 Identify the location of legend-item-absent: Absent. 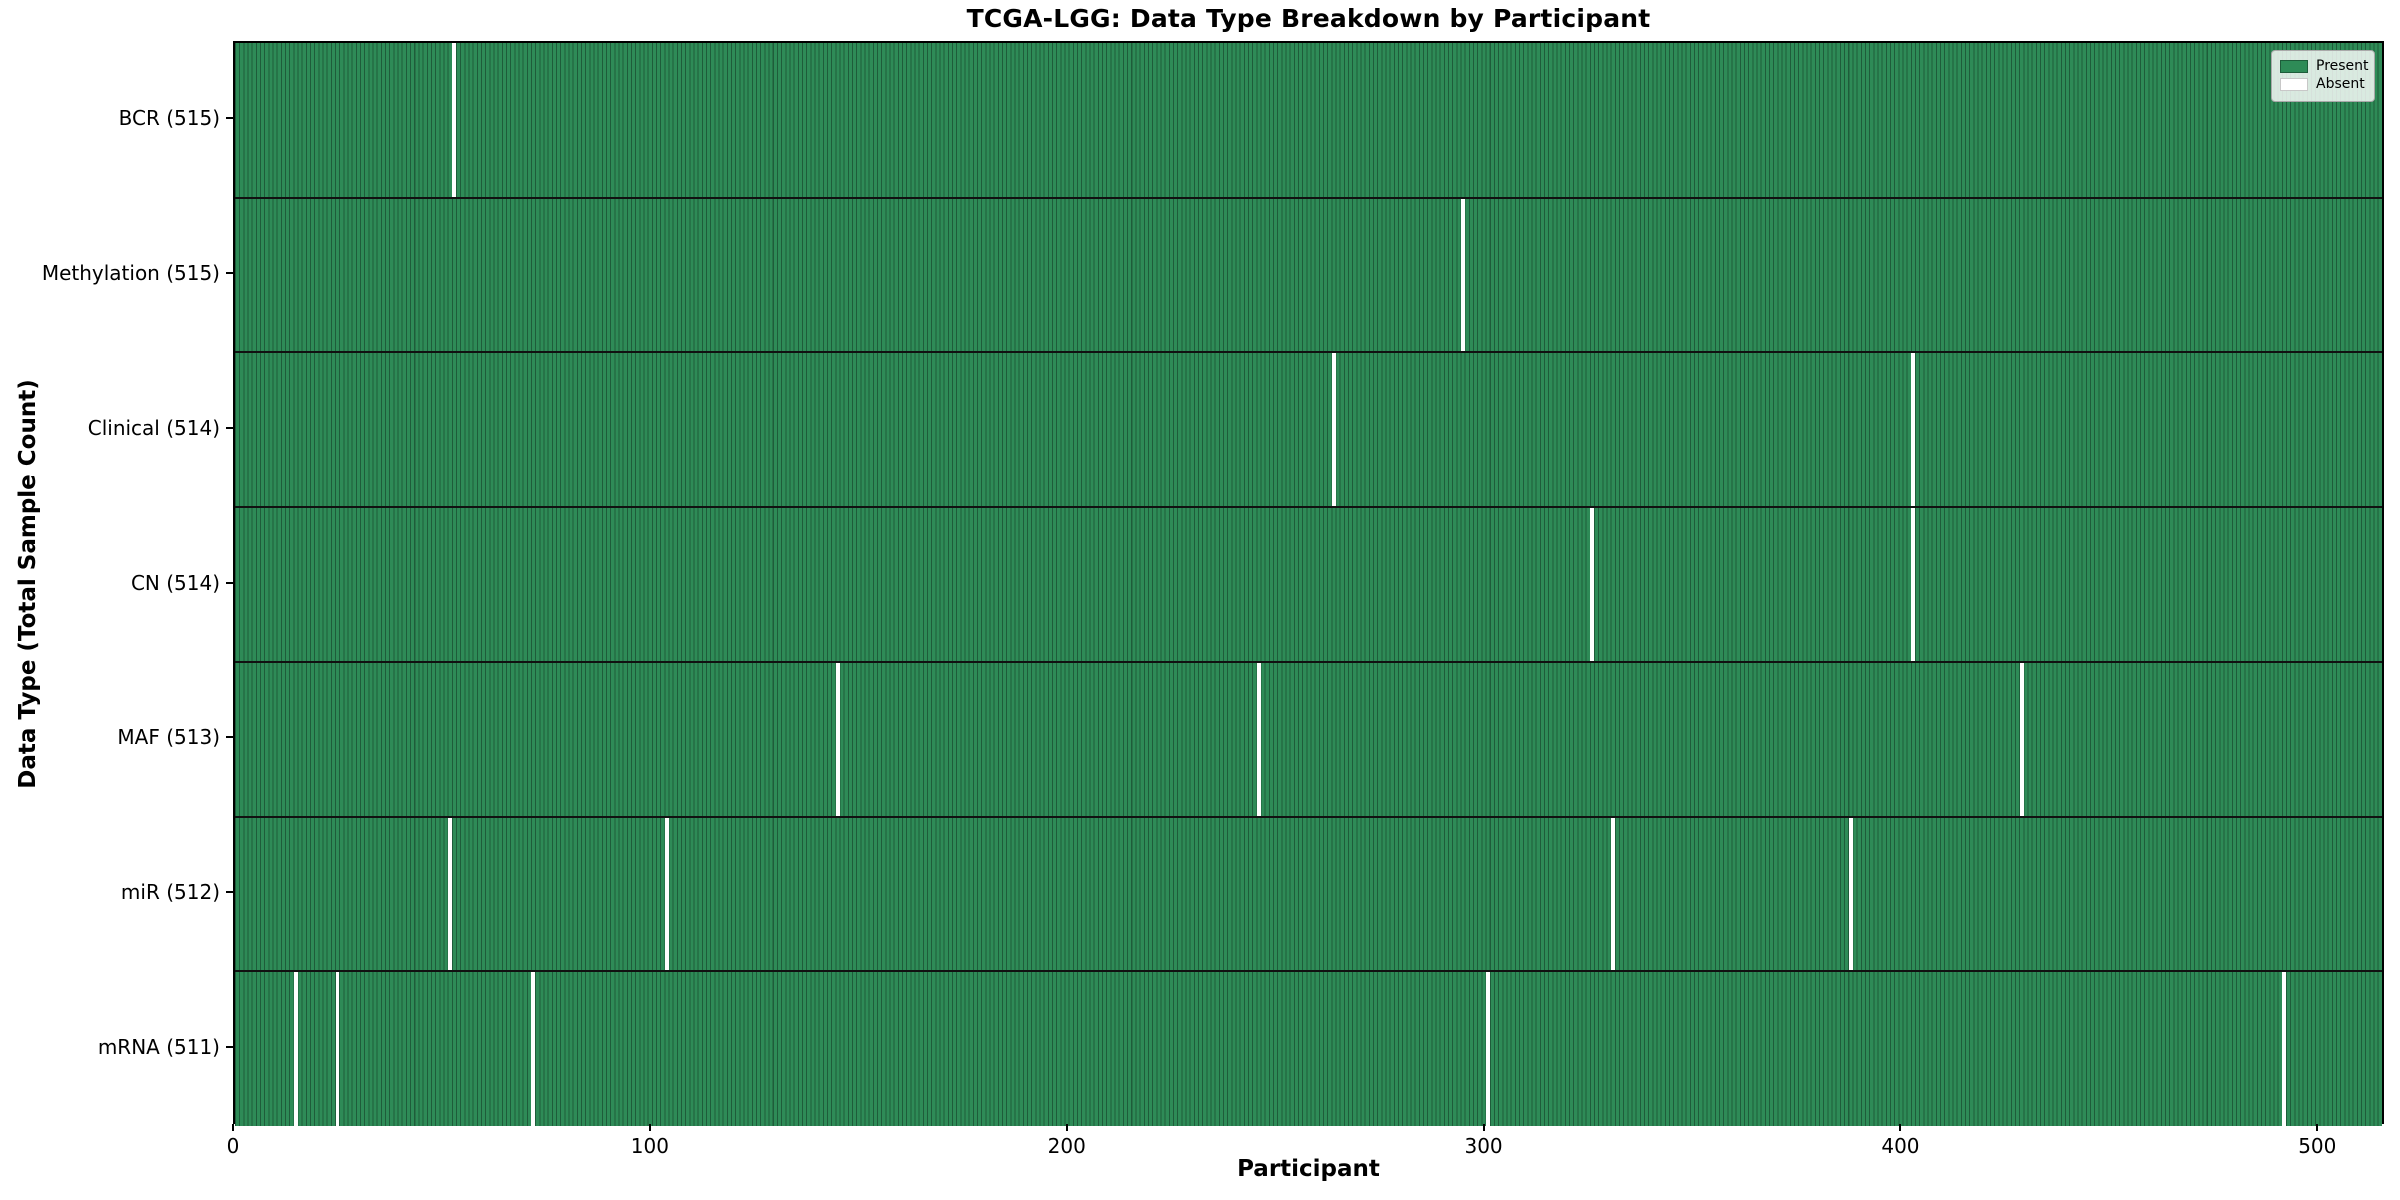
(2323, 84).